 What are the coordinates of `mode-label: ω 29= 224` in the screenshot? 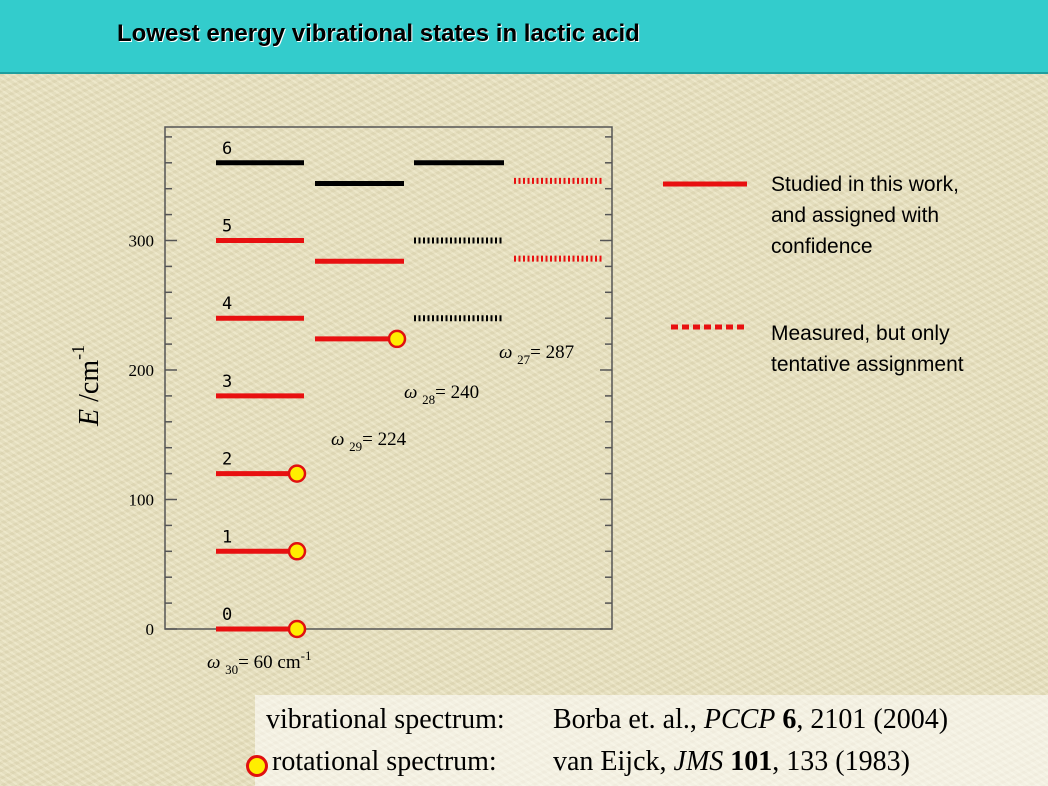 It's located at (369, 441).